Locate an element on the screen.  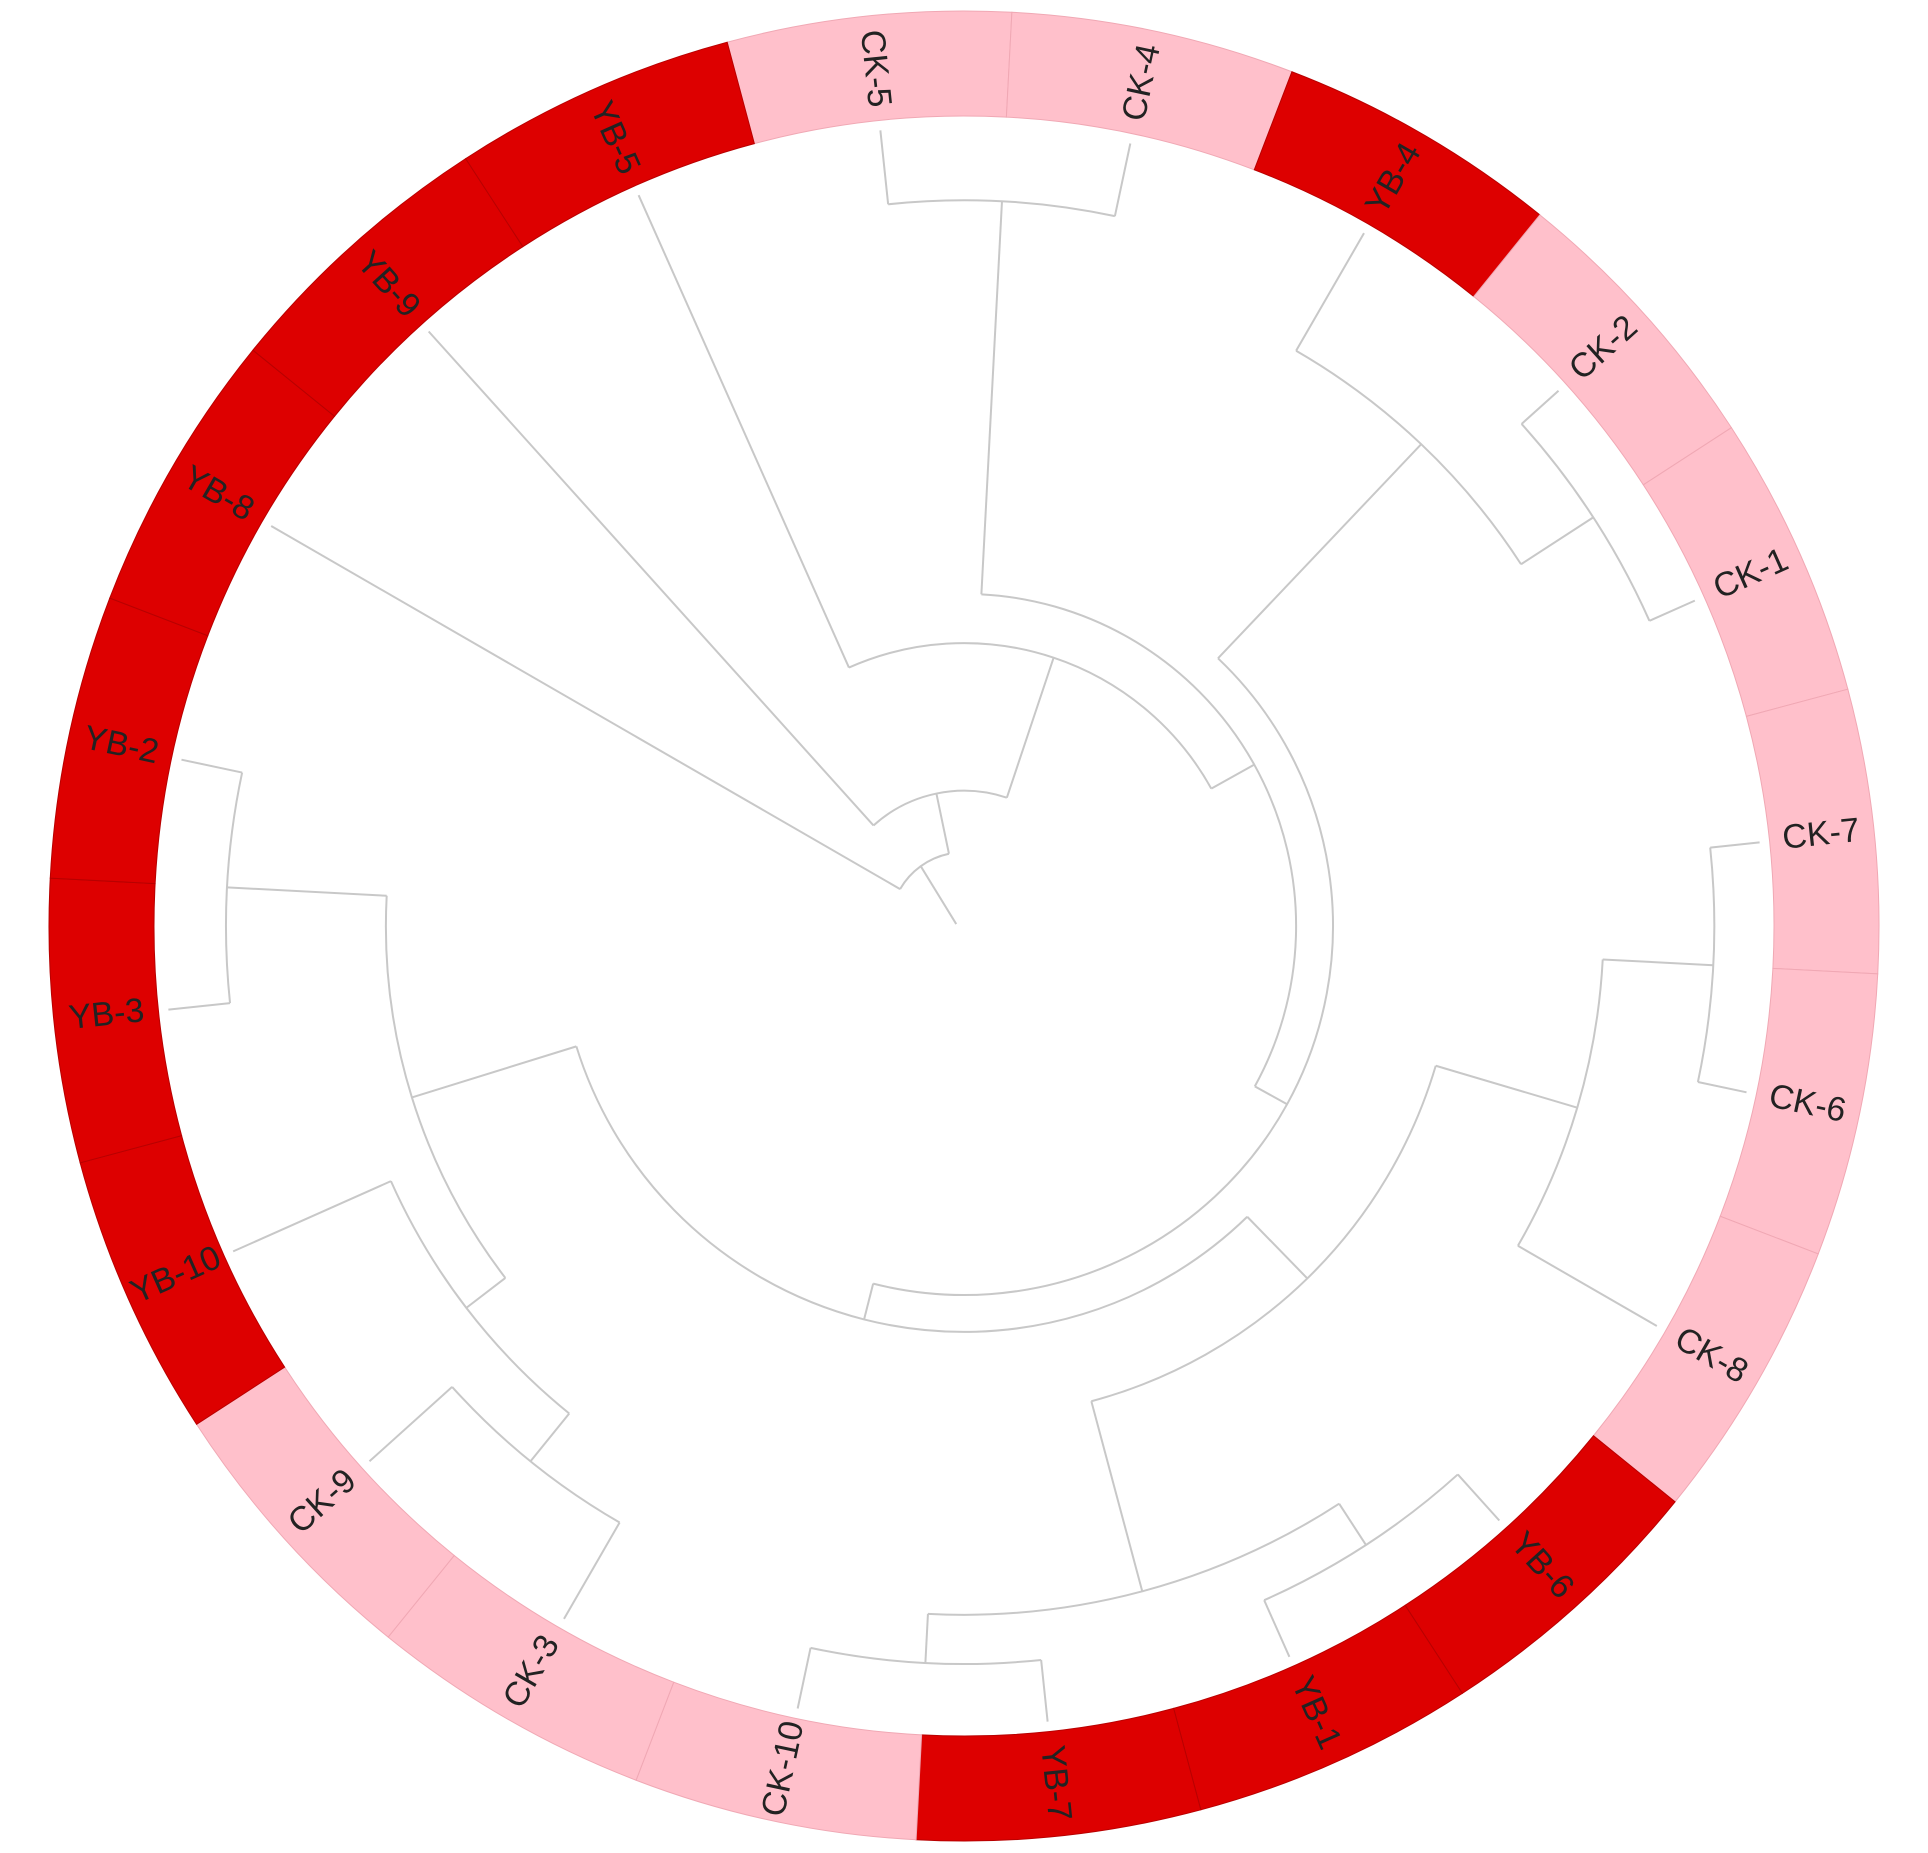
leaf-label: YB-3 is located at coordinates (106, 1014).